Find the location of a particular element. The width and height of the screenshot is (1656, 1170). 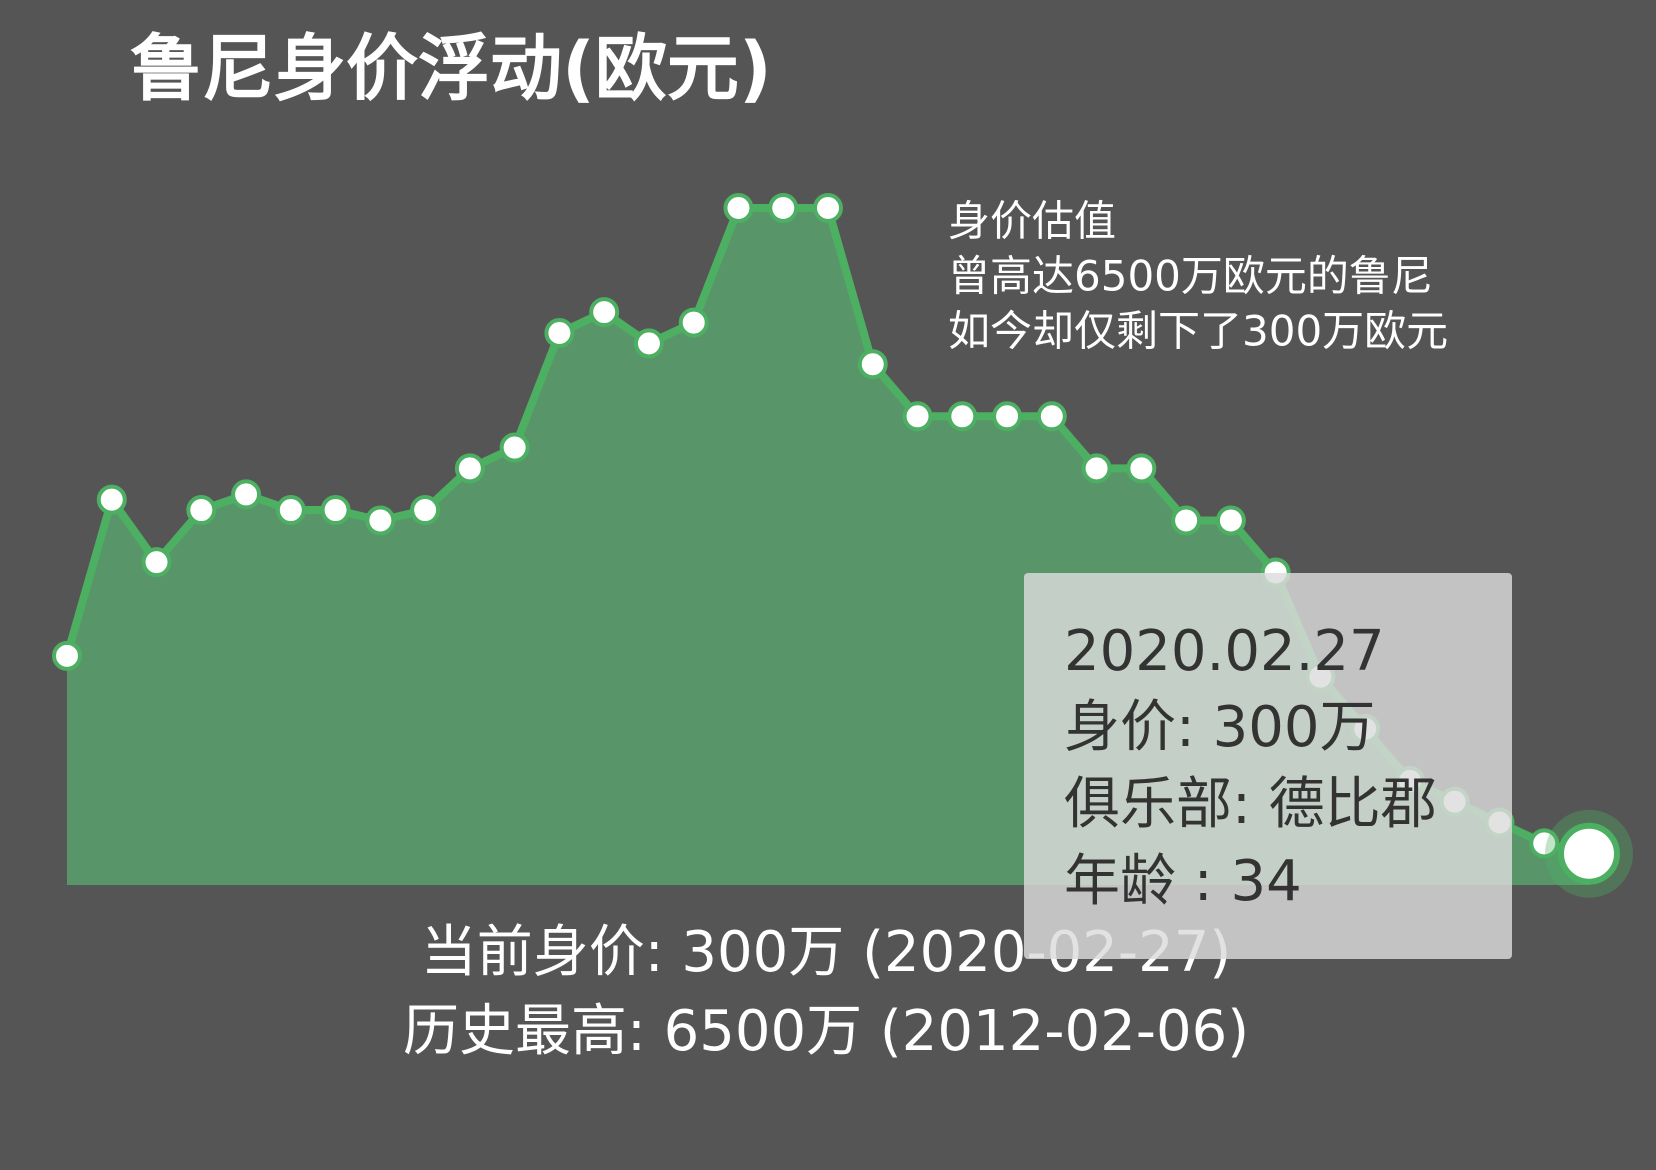

annotation: 如今却仅剩下了300万欧元 is located at coordinates (1198, 331).